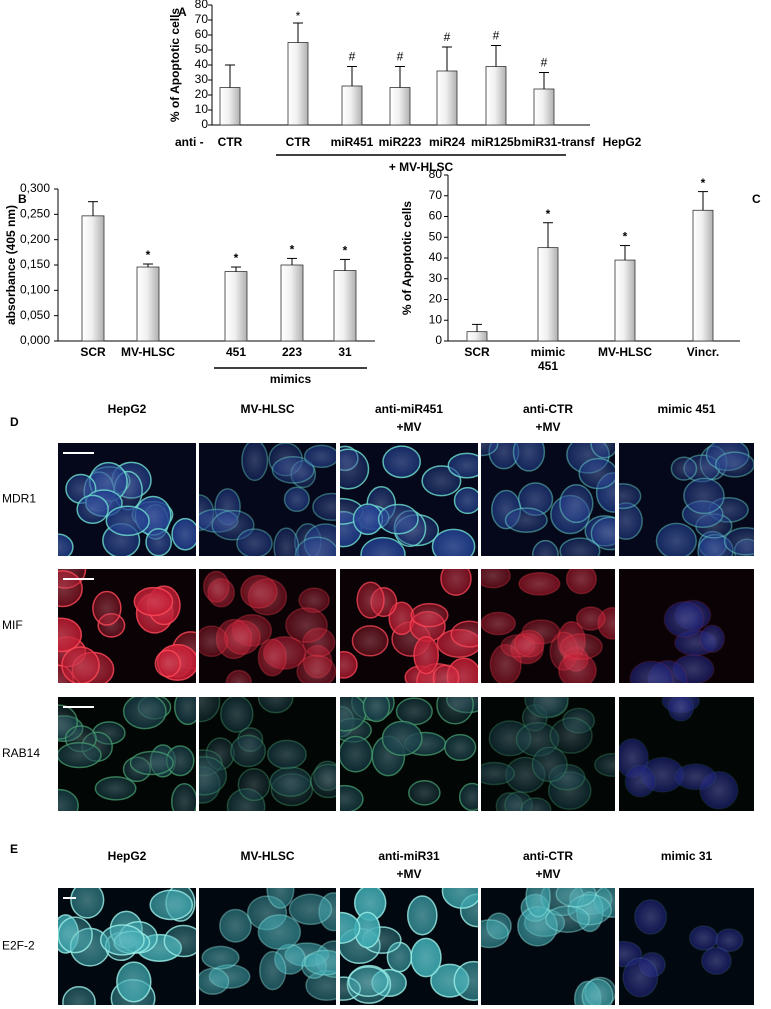 The height and width of the screenshot is (1009, 771). I want to click on y-tick-label: 0,150, so click(35, 264).